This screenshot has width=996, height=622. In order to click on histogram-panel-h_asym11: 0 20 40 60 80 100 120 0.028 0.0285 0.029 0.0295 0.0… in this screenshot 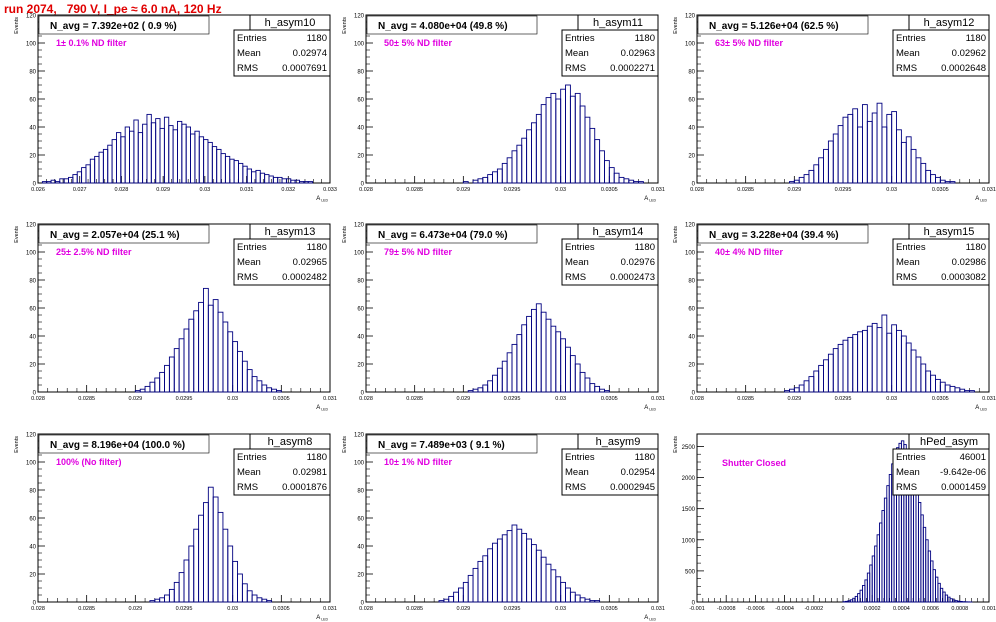, I will do `click(503, 108)`.